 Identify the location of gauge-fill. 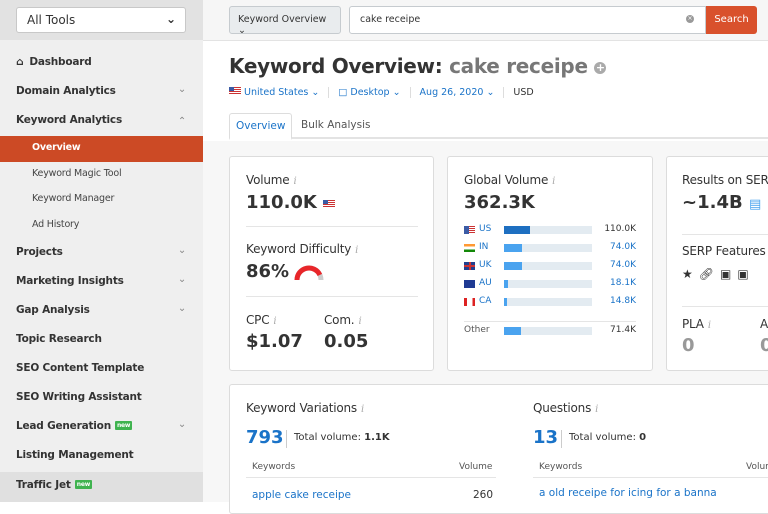
(308, 273).